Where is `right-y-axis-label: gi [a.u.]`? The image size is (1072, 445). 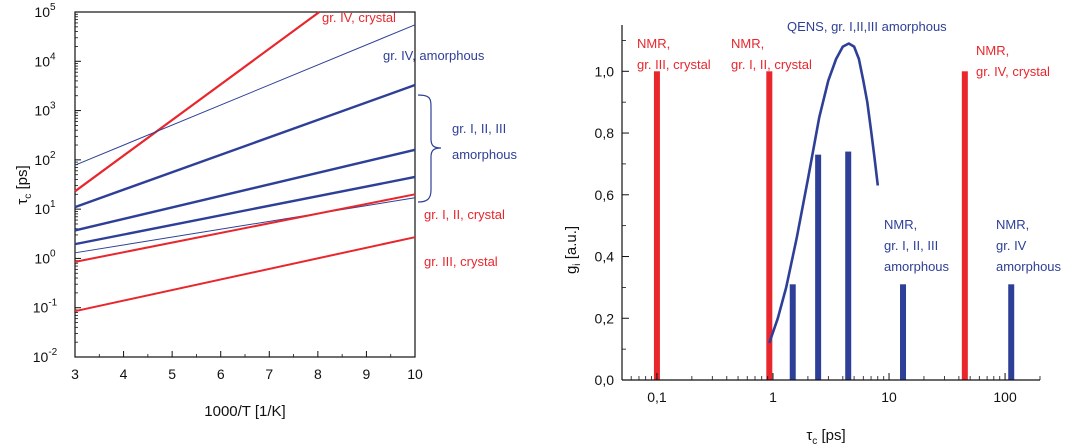 right-y-axis-label: gi [a.u.] is located at coordinates (573, 250).